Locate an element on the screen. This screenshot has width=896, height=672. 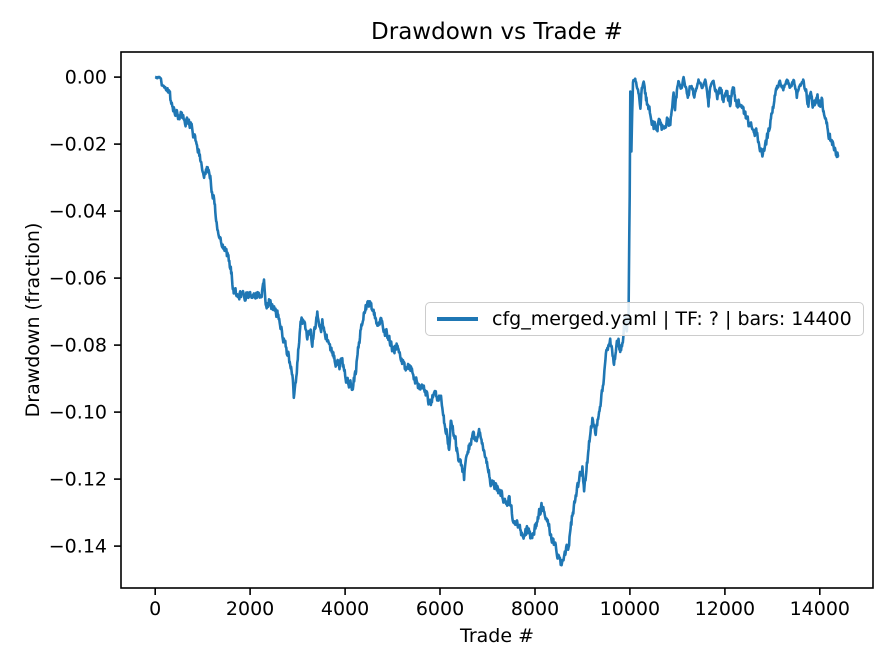
x-axis-tick-label: 4000 is located at coordinates (345, 609).